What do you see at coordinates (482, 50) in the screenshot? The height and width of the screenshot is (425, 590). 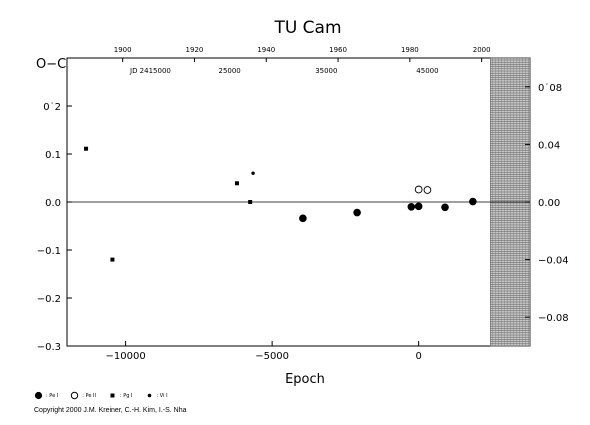 I see `year-tick-label: 2000` at bounding box center [482, 50].